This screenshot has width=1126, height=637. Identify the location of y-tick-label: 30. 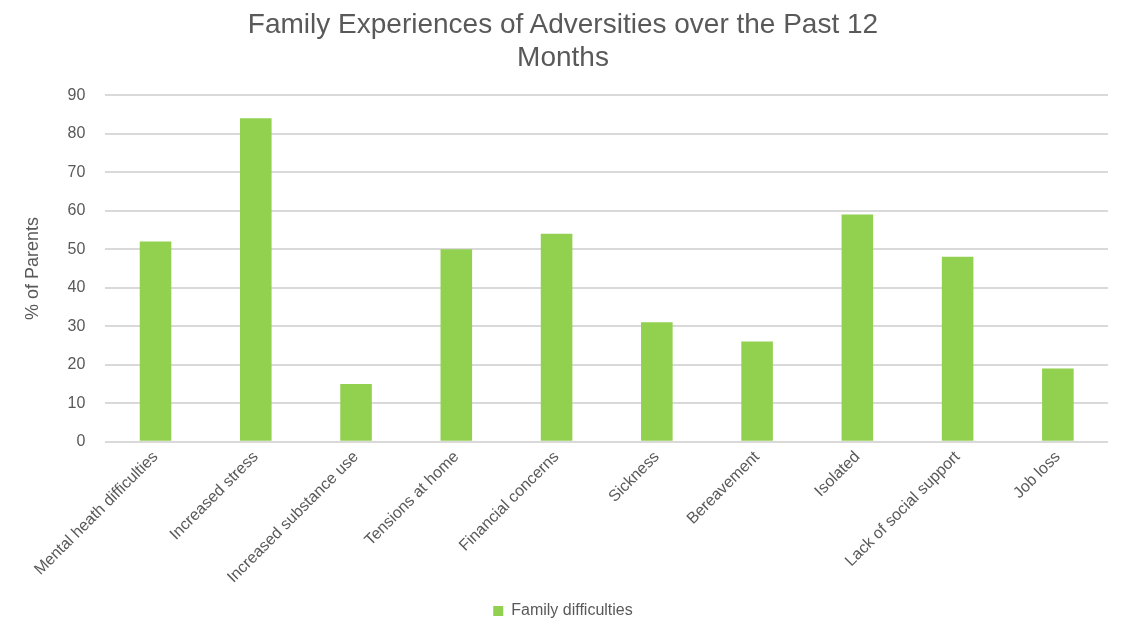
(76, 325).